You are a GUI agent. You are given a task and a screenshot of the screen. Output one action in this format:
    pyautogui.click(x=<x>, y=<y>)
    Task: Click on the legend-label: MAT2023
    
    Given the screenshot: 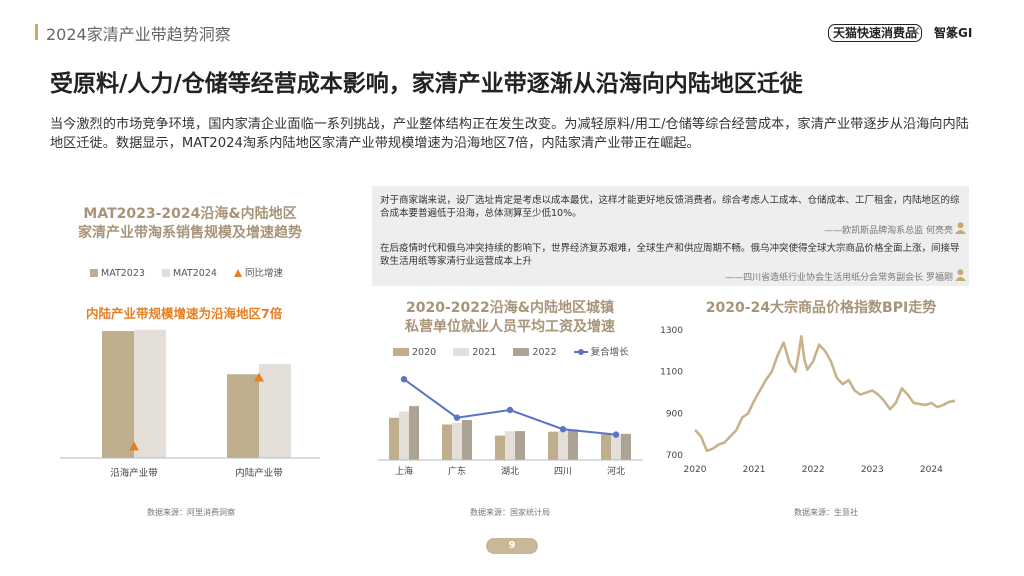 What is the action you would take?
    pyautogui.click(x=123, y=273)
    